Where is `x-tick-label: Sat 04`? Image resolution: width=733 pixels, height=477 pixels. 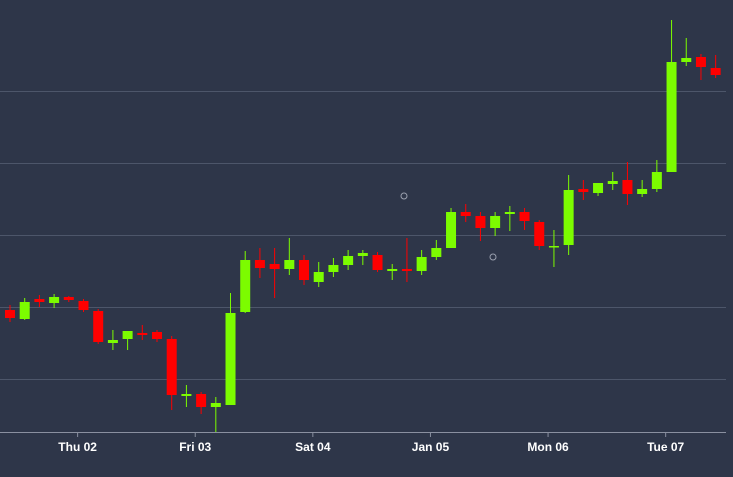 x-tick-label: Sat 04 is located at coordinates (313, 447).